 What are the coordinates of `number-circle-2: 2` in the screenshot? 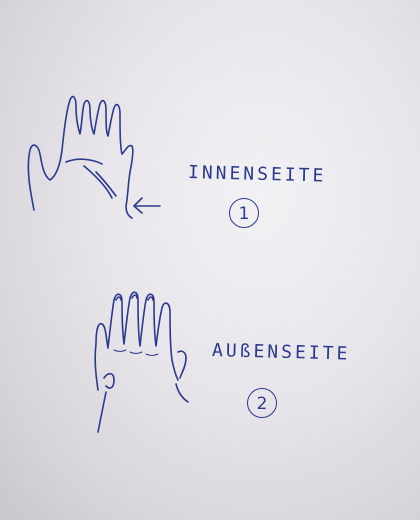 It's located at (262, 403).